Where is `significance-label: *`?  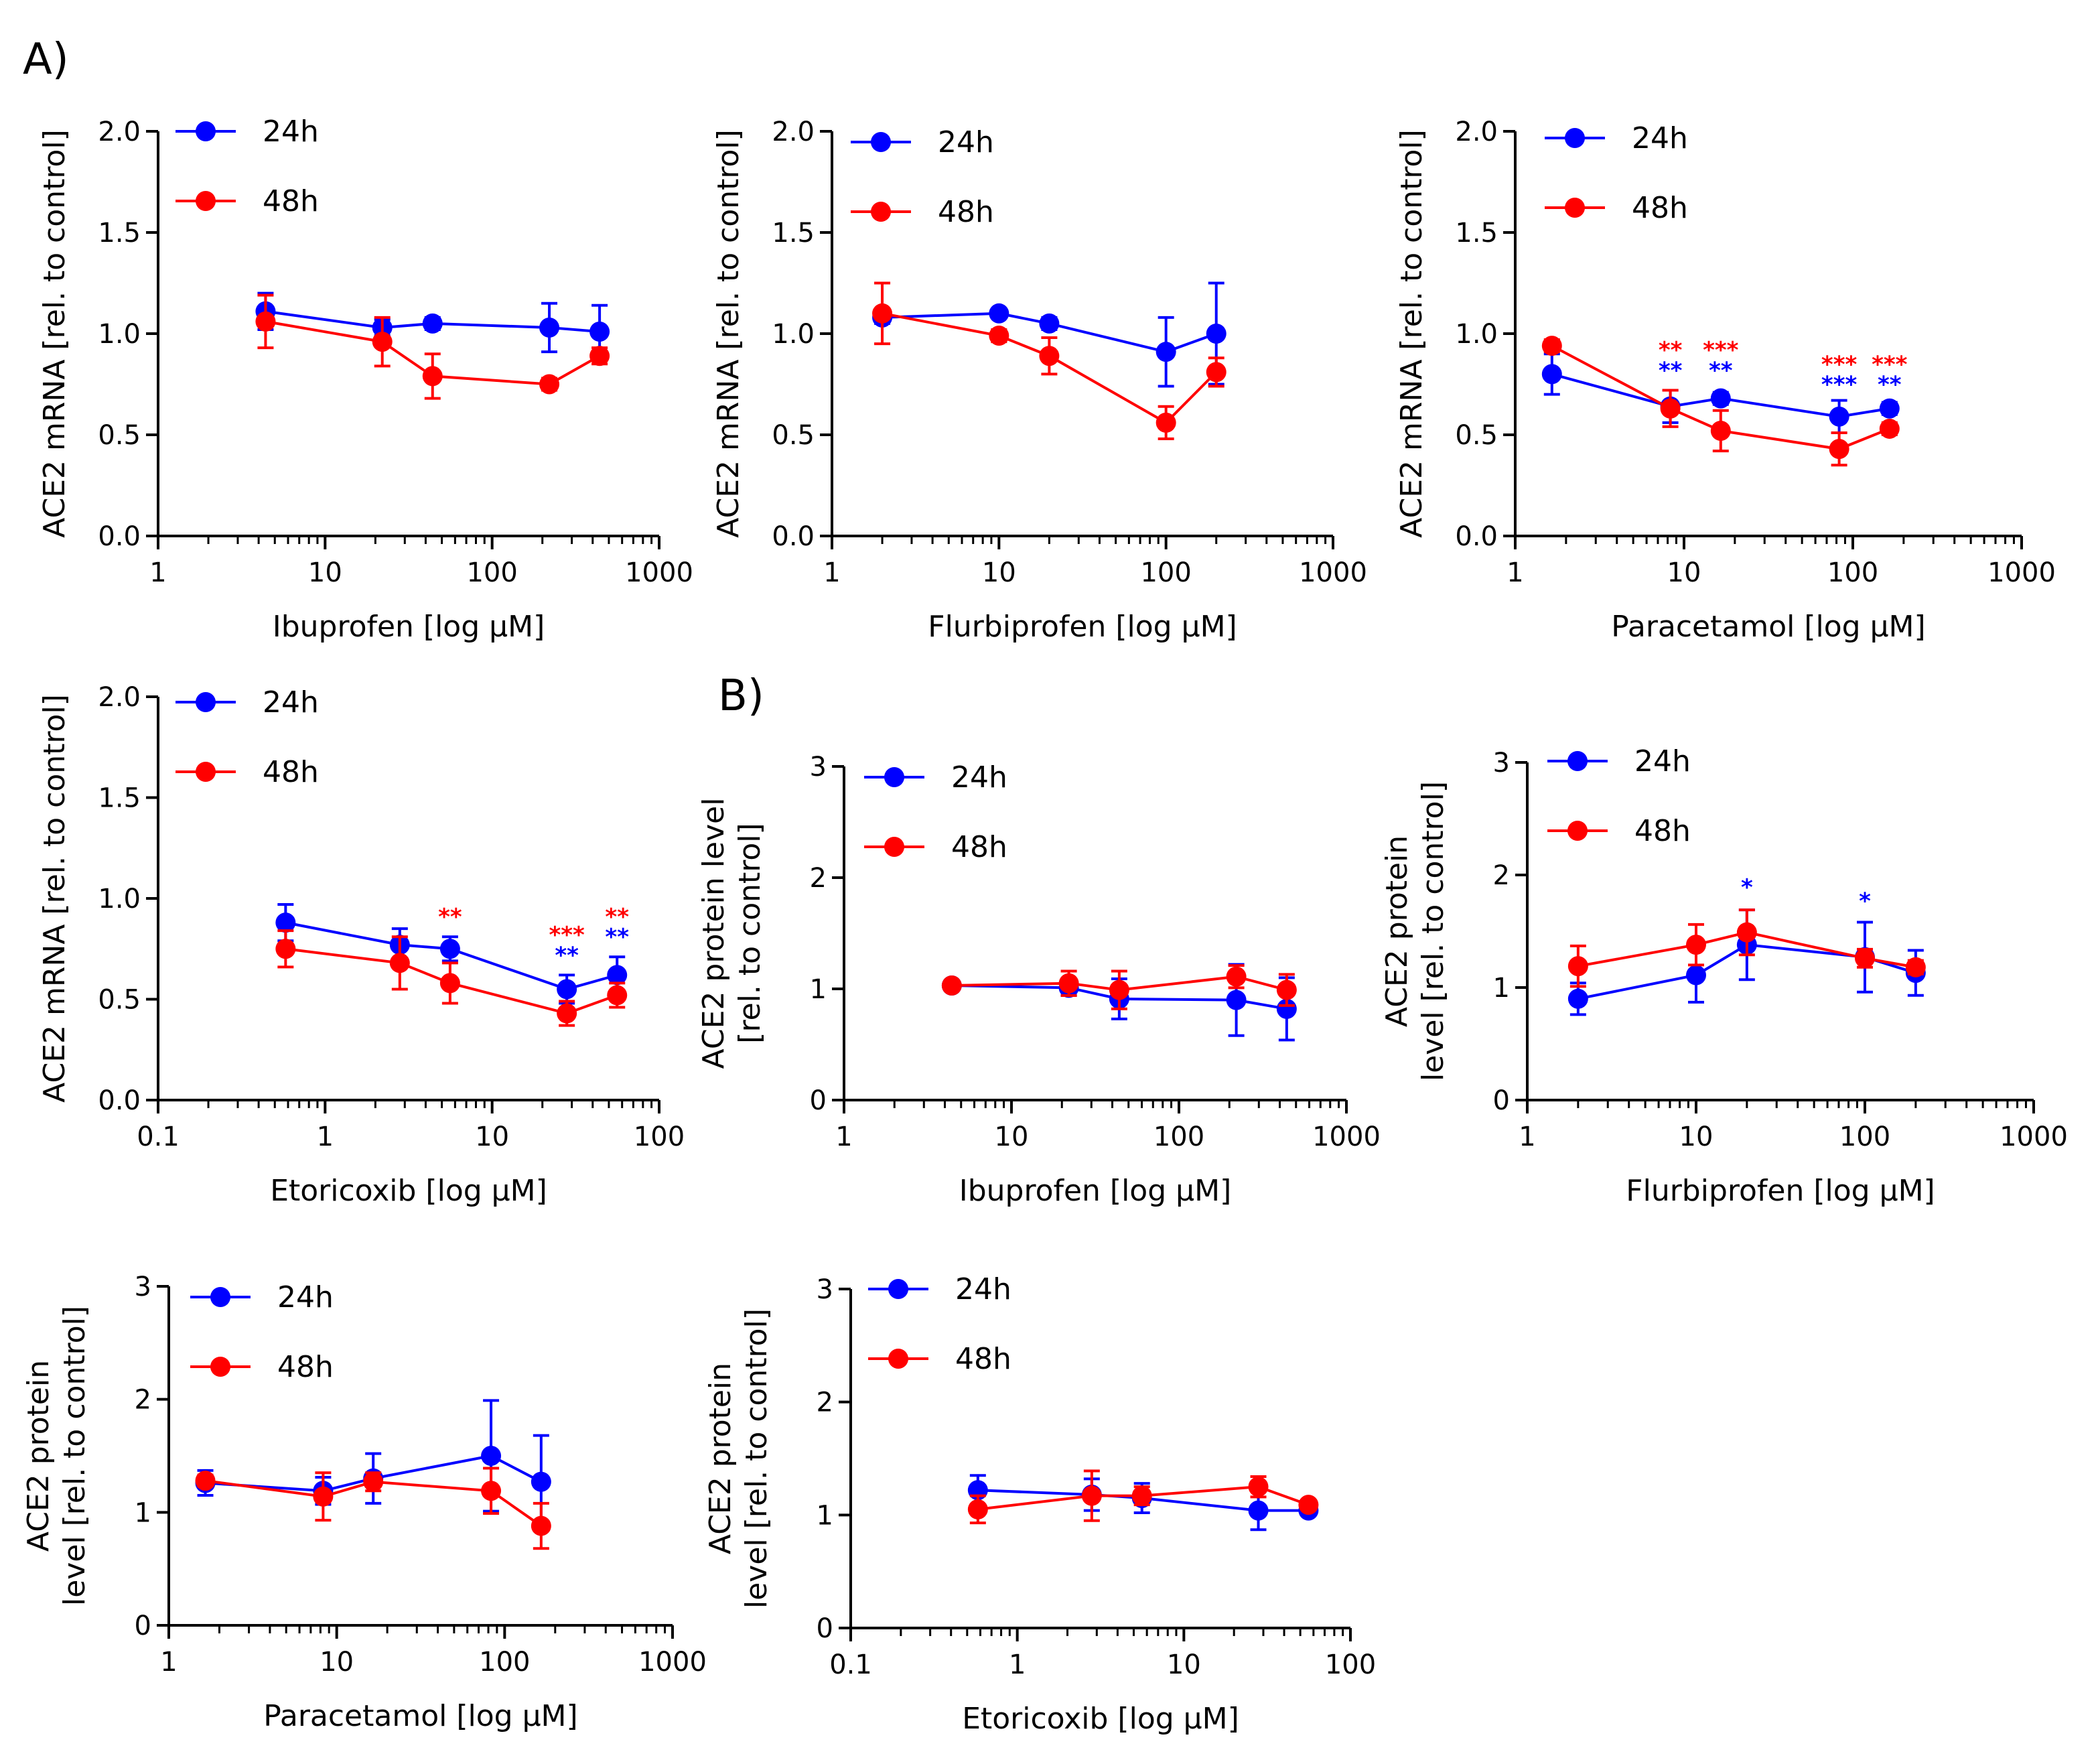 significance-label: * is located at coordinates (1865, 901).